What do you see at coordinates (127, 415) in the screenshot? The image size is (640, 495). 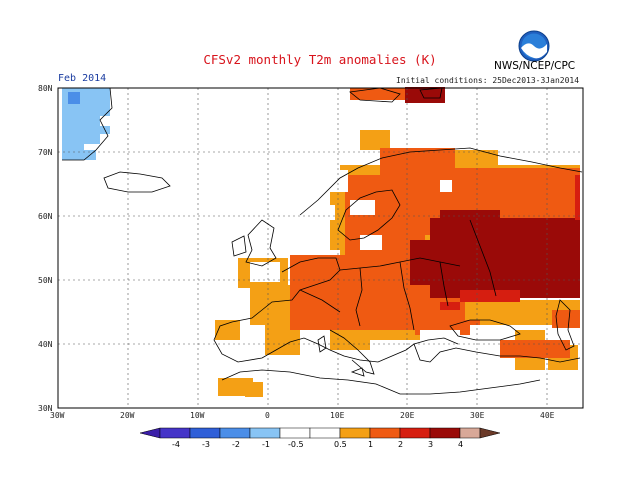 I see `lon-label-20w: 20W` at bounding box center [127, 415].